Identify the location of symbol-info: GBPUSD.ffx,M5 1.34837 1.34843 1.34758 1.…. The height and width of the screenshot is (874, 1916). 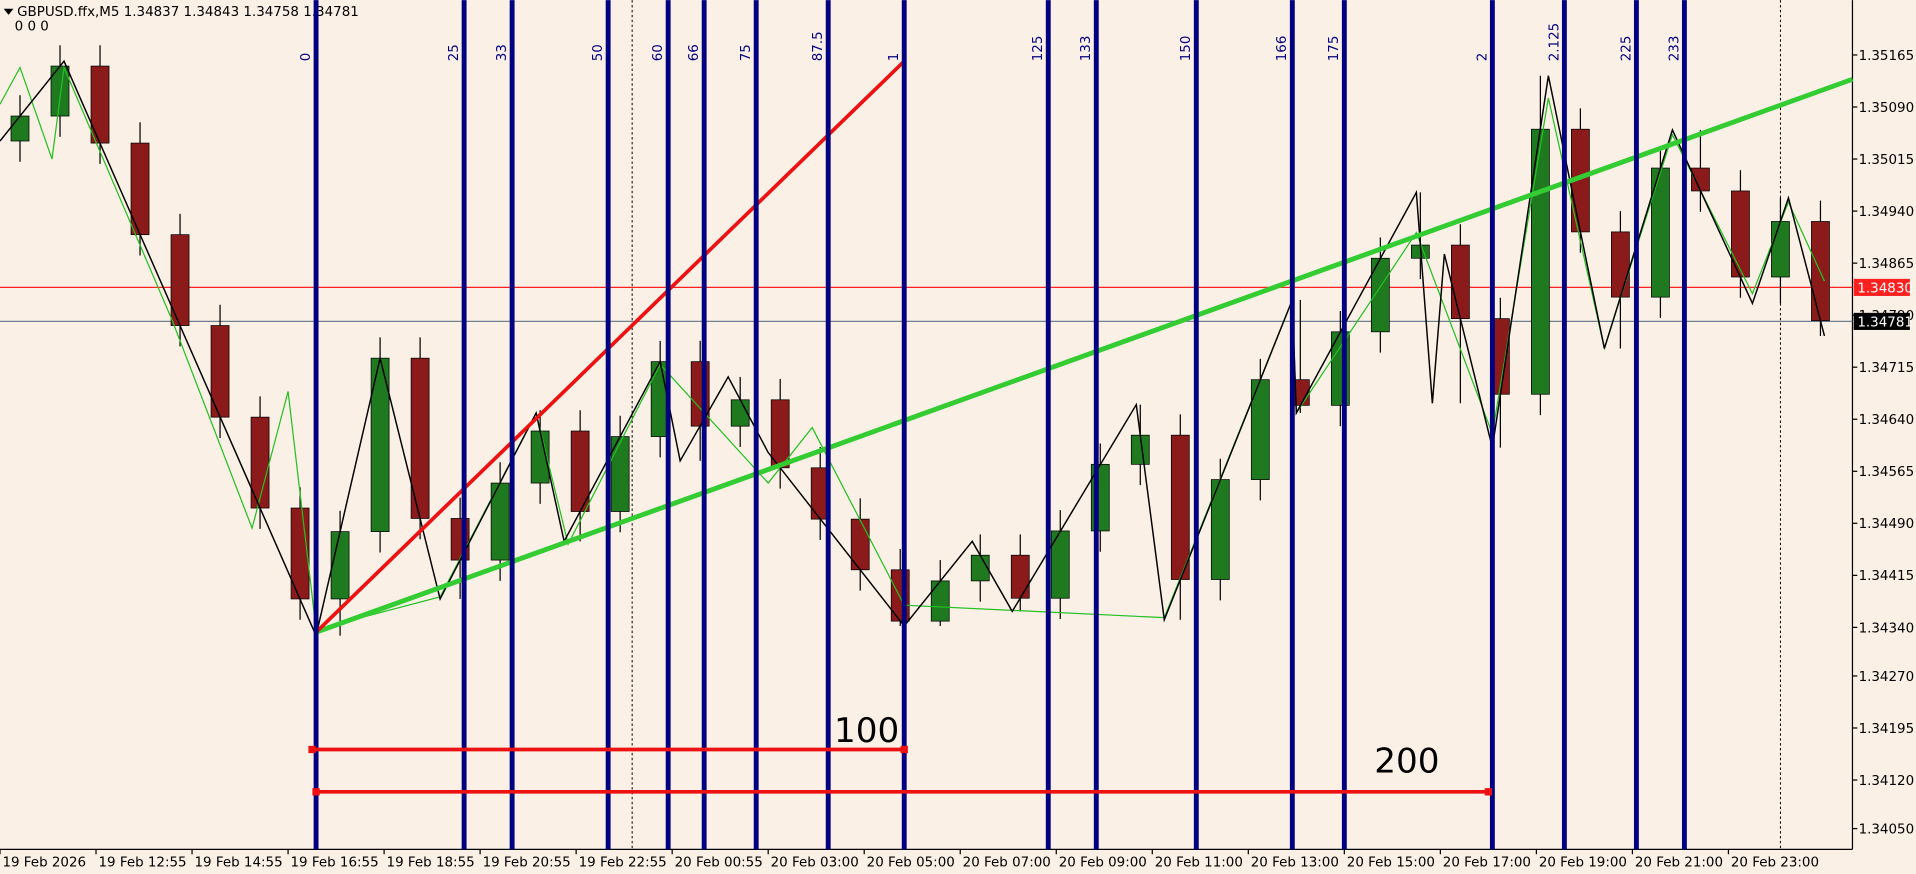
(188, 12).